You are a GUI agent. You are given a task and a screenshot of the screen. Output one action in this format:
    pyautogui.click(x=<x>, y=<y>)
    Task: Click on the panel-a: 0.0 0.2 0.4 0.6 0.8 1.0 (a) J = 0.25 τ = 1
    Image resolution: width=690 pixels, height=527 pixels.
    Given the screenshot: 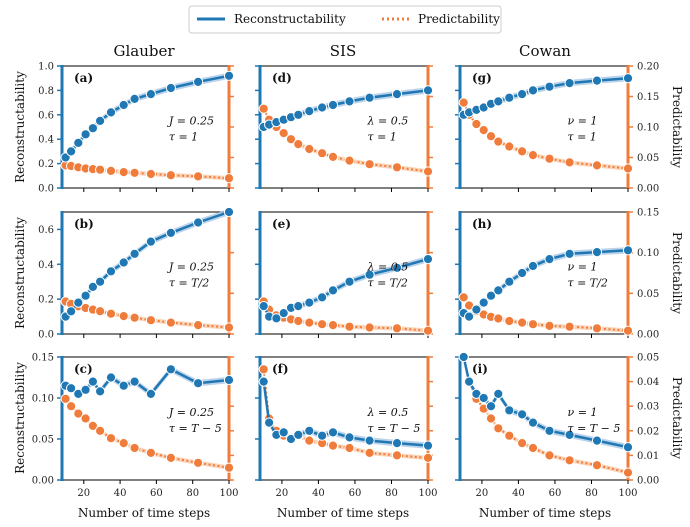 What is the action you would take?
    pyautogui.click(x=136, y=128)
    